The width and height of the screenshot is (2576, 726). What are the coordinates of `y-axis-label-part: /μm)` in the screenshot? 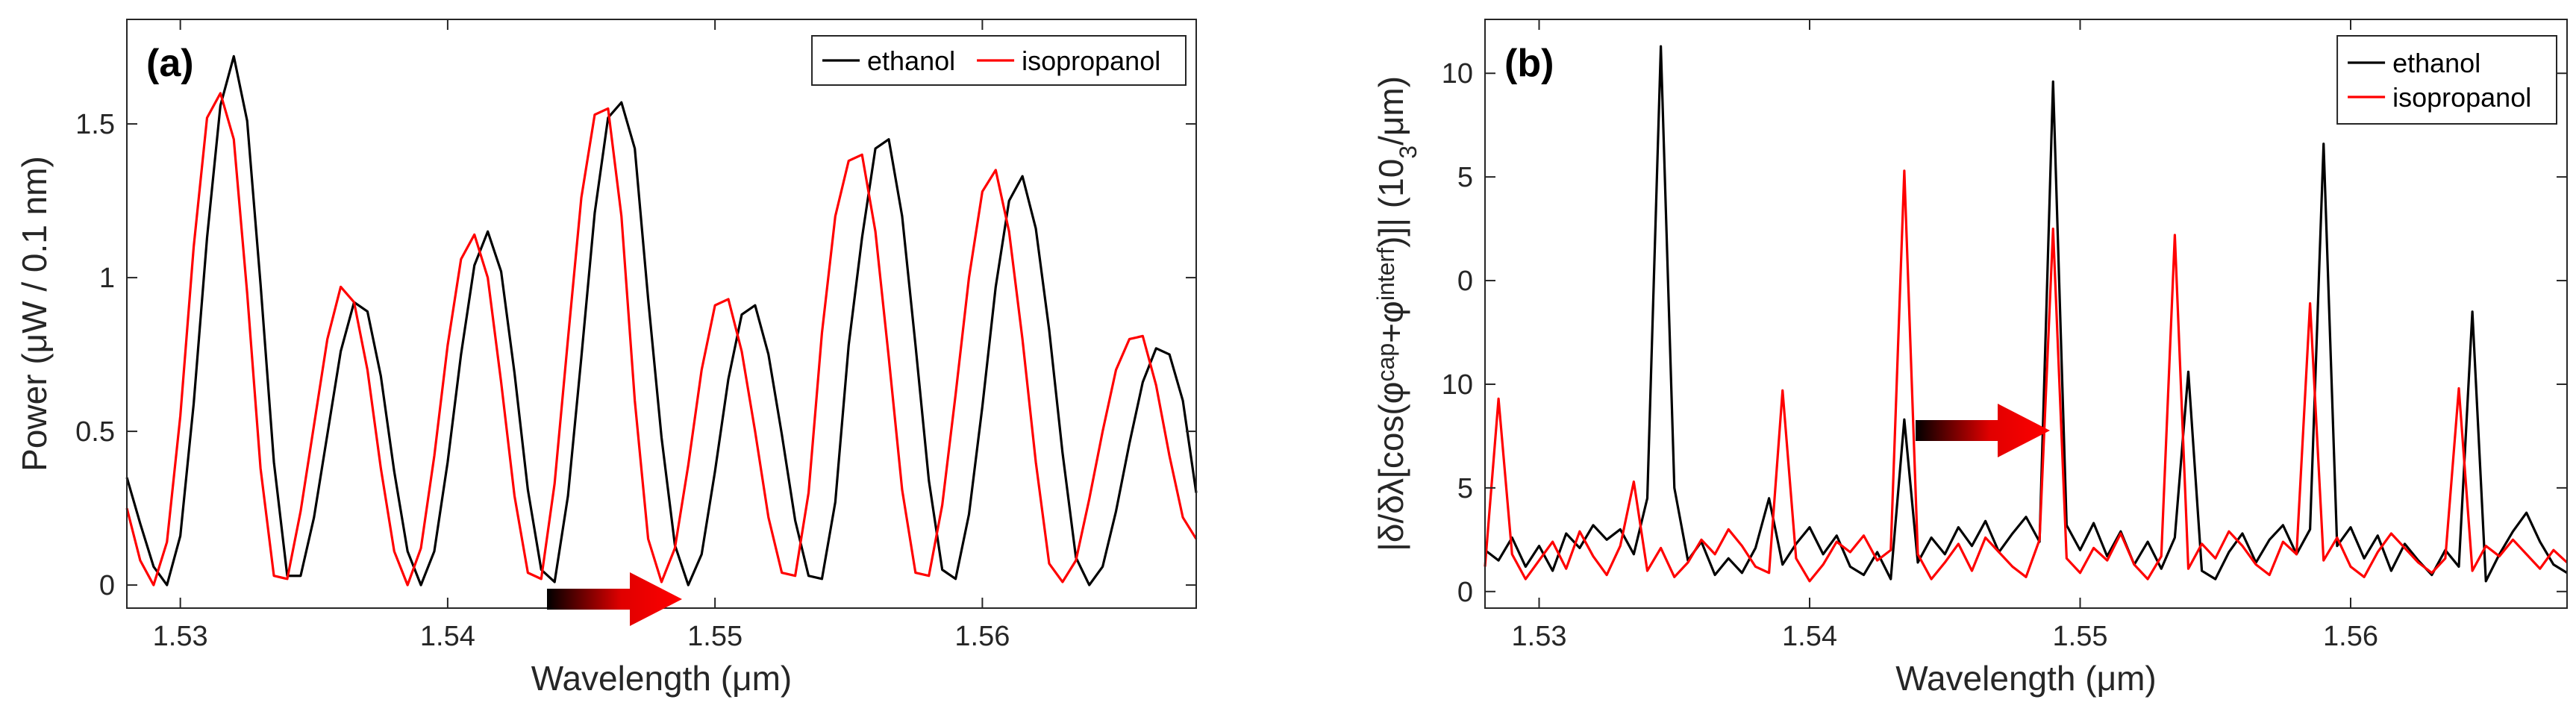 It's located at (1391, 110).